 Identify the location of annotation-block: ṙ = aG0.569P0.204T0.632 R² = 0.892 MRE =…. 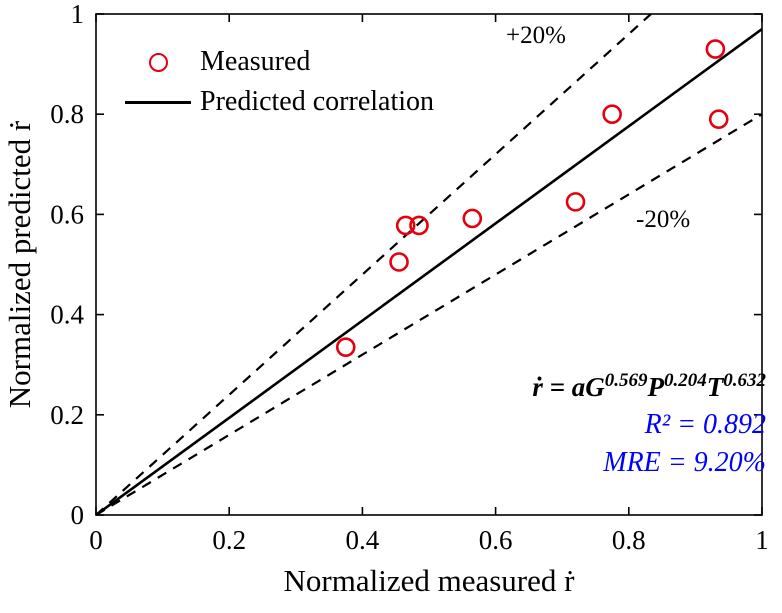
(649, 424).